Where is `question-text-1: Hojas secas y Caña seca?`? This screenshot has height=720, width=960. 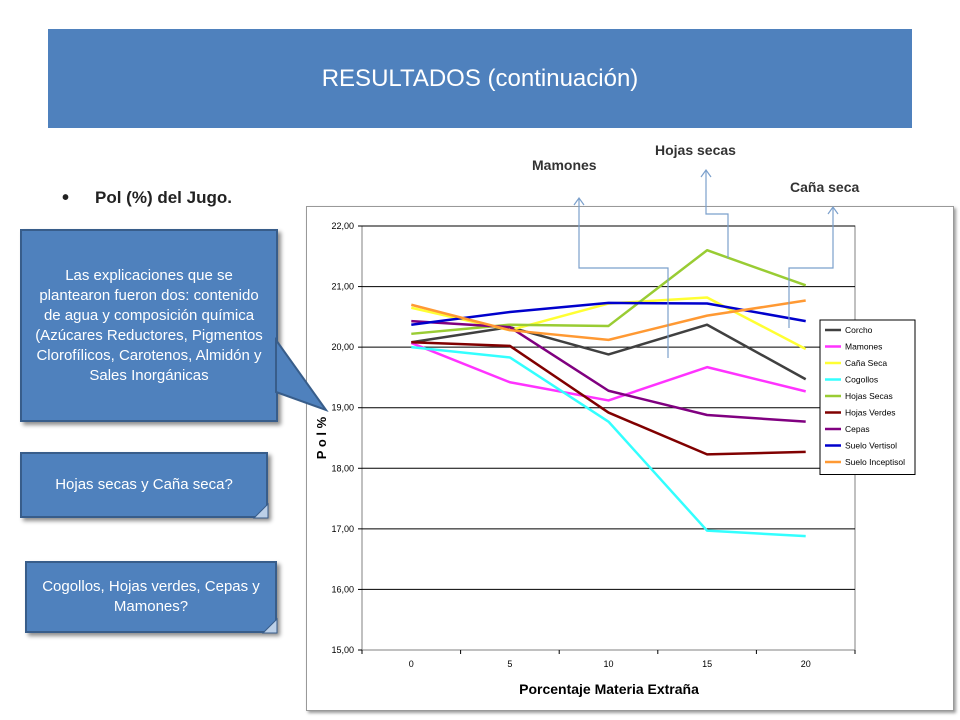 question-text-1: Hojas secas y Caña seca? is located at coordinates (144, 484).